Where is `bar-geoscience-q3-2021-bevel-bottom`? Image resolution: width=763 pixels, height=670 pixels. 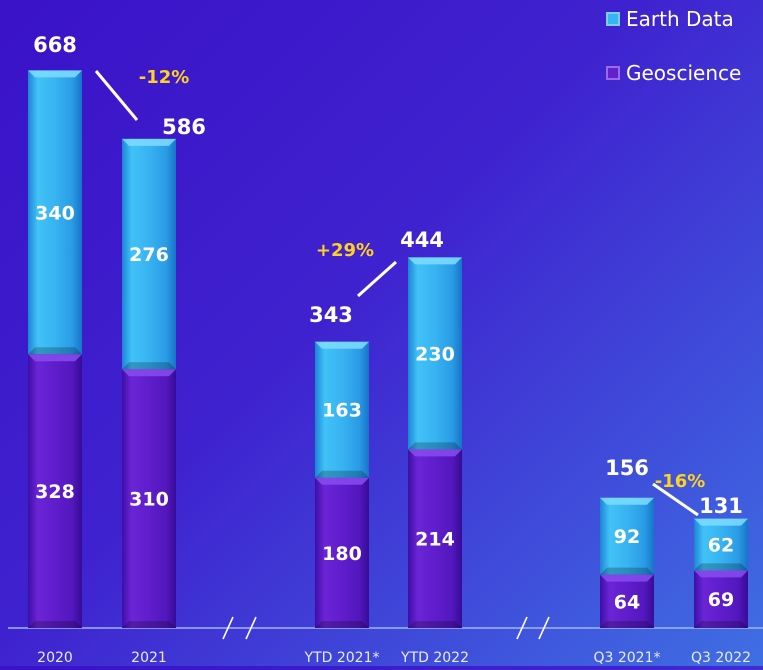 bar-geoscience-q3-2021-bevel-bottom is located at coordinates (627, 624).